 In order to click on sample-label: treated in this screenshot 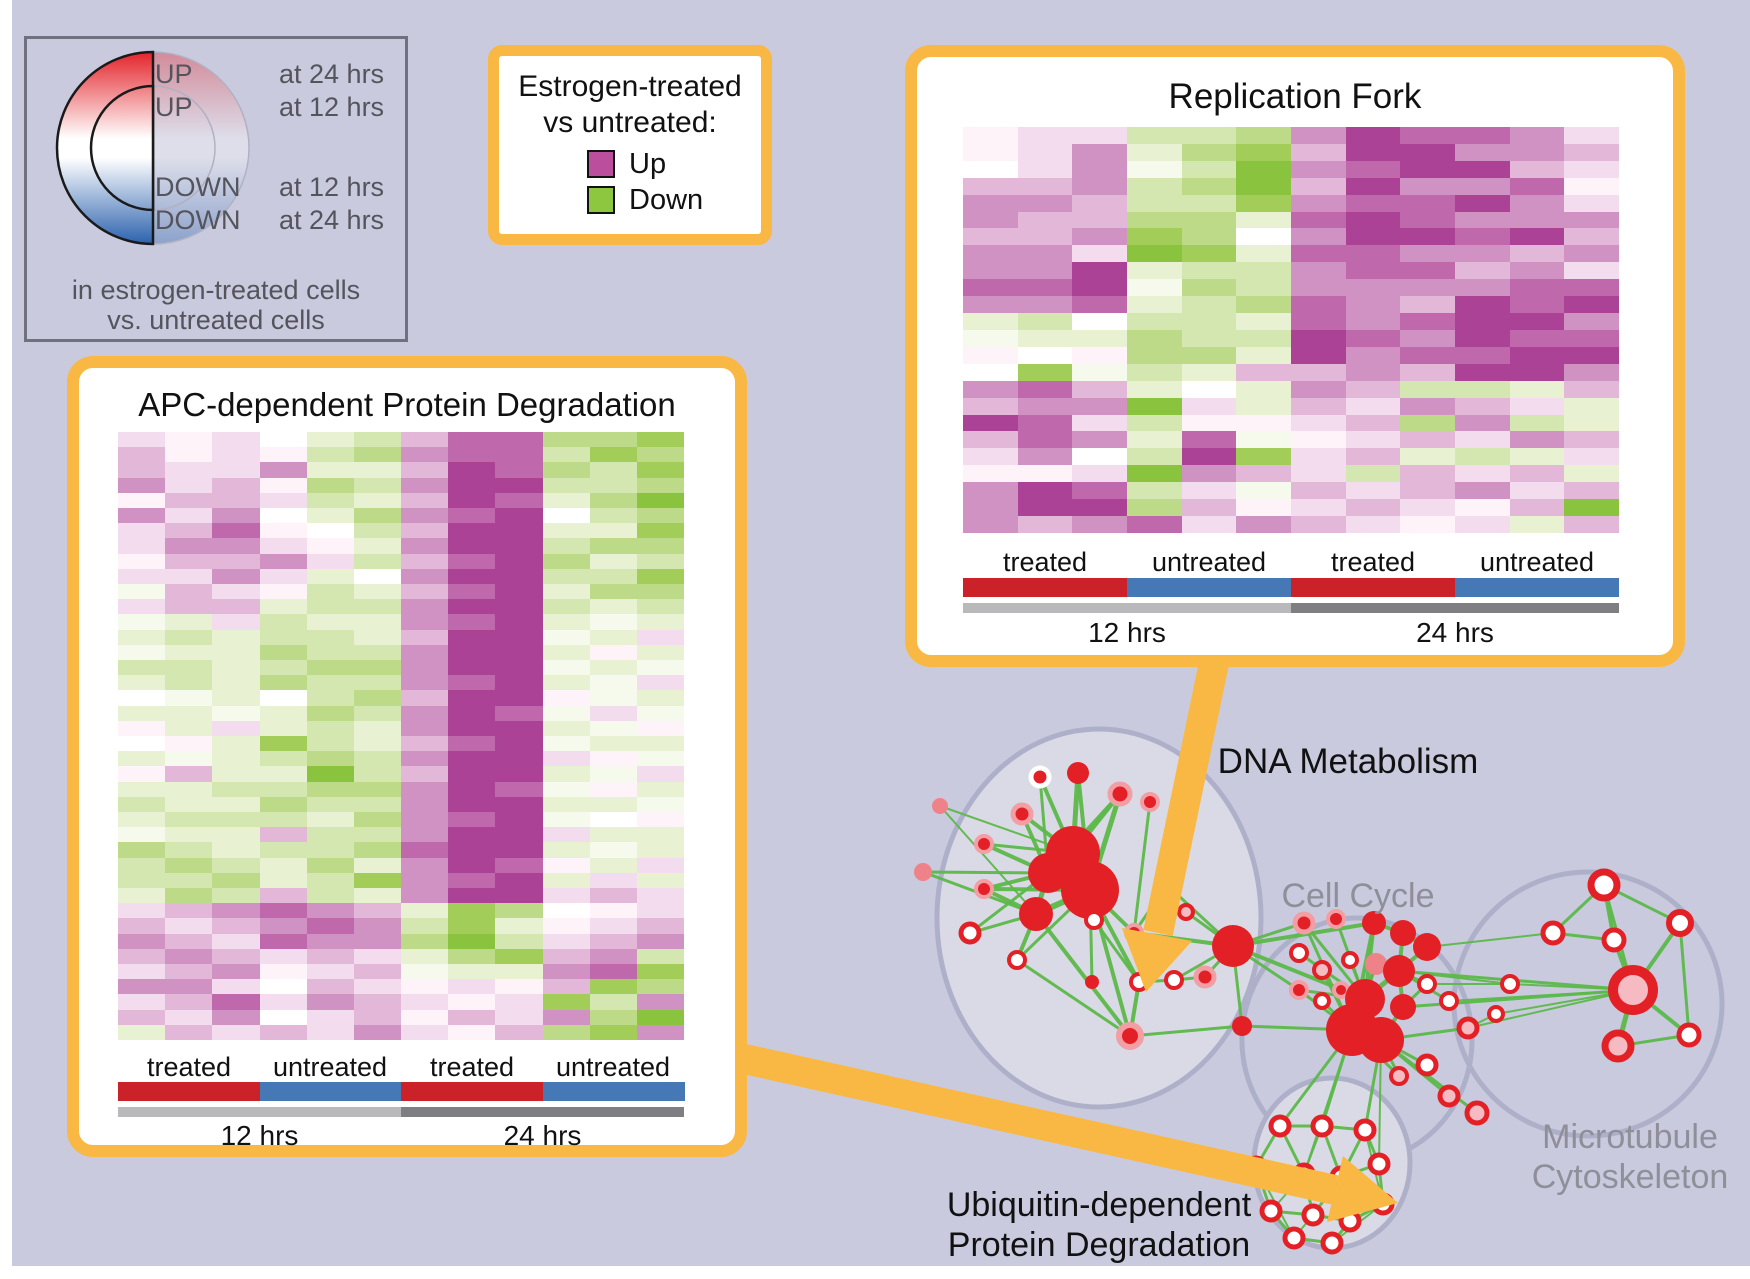, I will do `click(1045, 562)`.